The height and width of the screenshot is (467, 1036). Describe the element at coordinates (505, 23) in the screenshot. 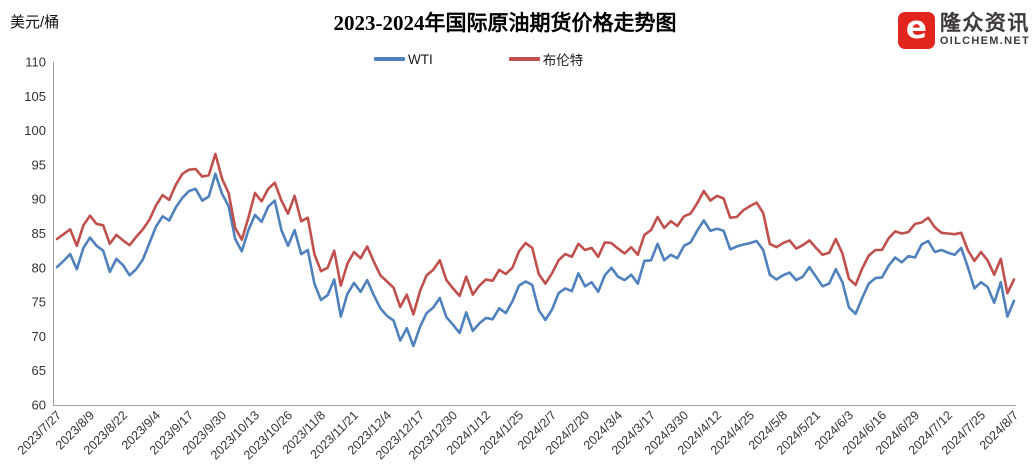

I see `chart-title: 2023-2024年国际原油期货价格走势图` at that location.